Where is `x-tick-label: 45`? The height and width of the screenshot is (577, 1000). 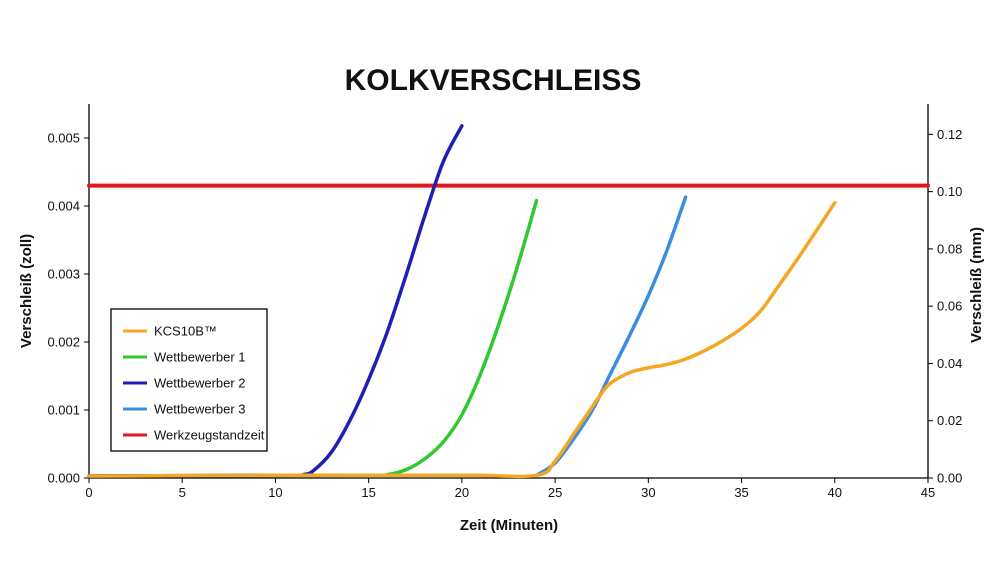
x-tick-label: 45 is located at coordinates (928, 492).